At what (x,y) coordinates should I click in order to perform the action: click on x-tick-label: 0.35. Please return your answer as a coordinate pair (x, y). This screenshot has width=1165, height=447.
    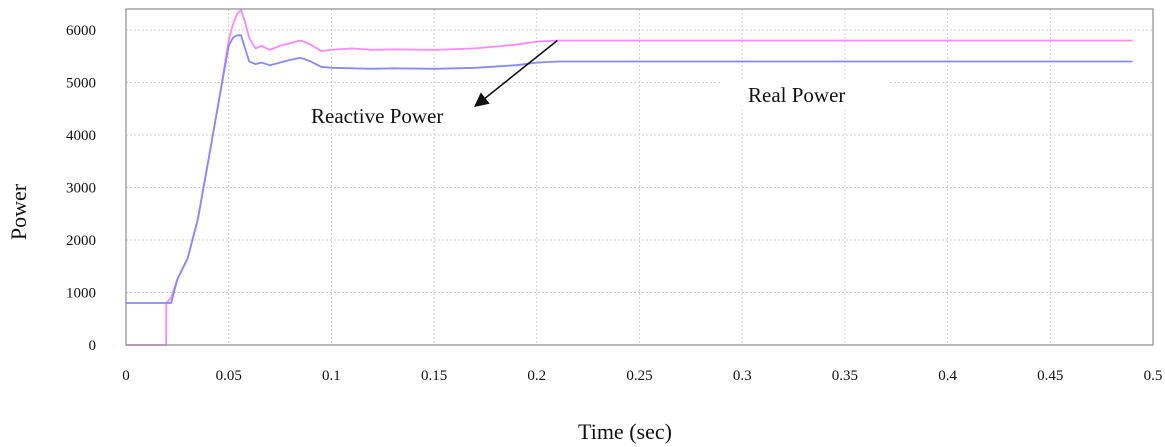
    Looking at the image, I should click on (845, 376).